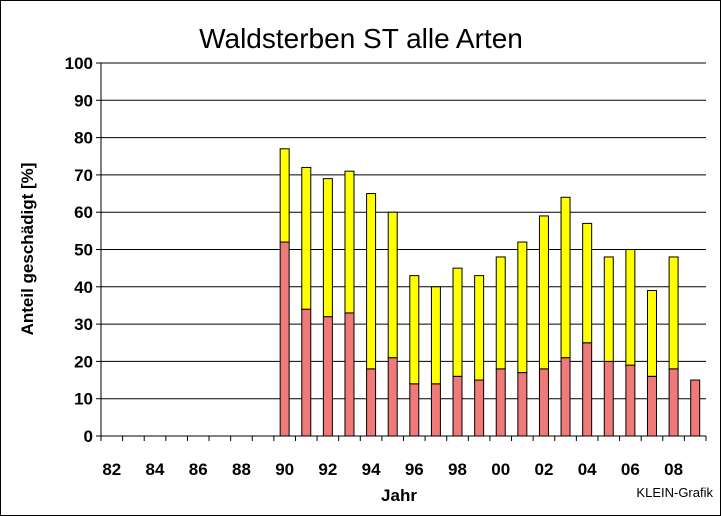 Image resolution: width=721 pixels, height=516 pixels. What do you see at coordinates (83, 287) in the screenshot?
I see `y-tick-label: 40` at bounding box center [83, 287].